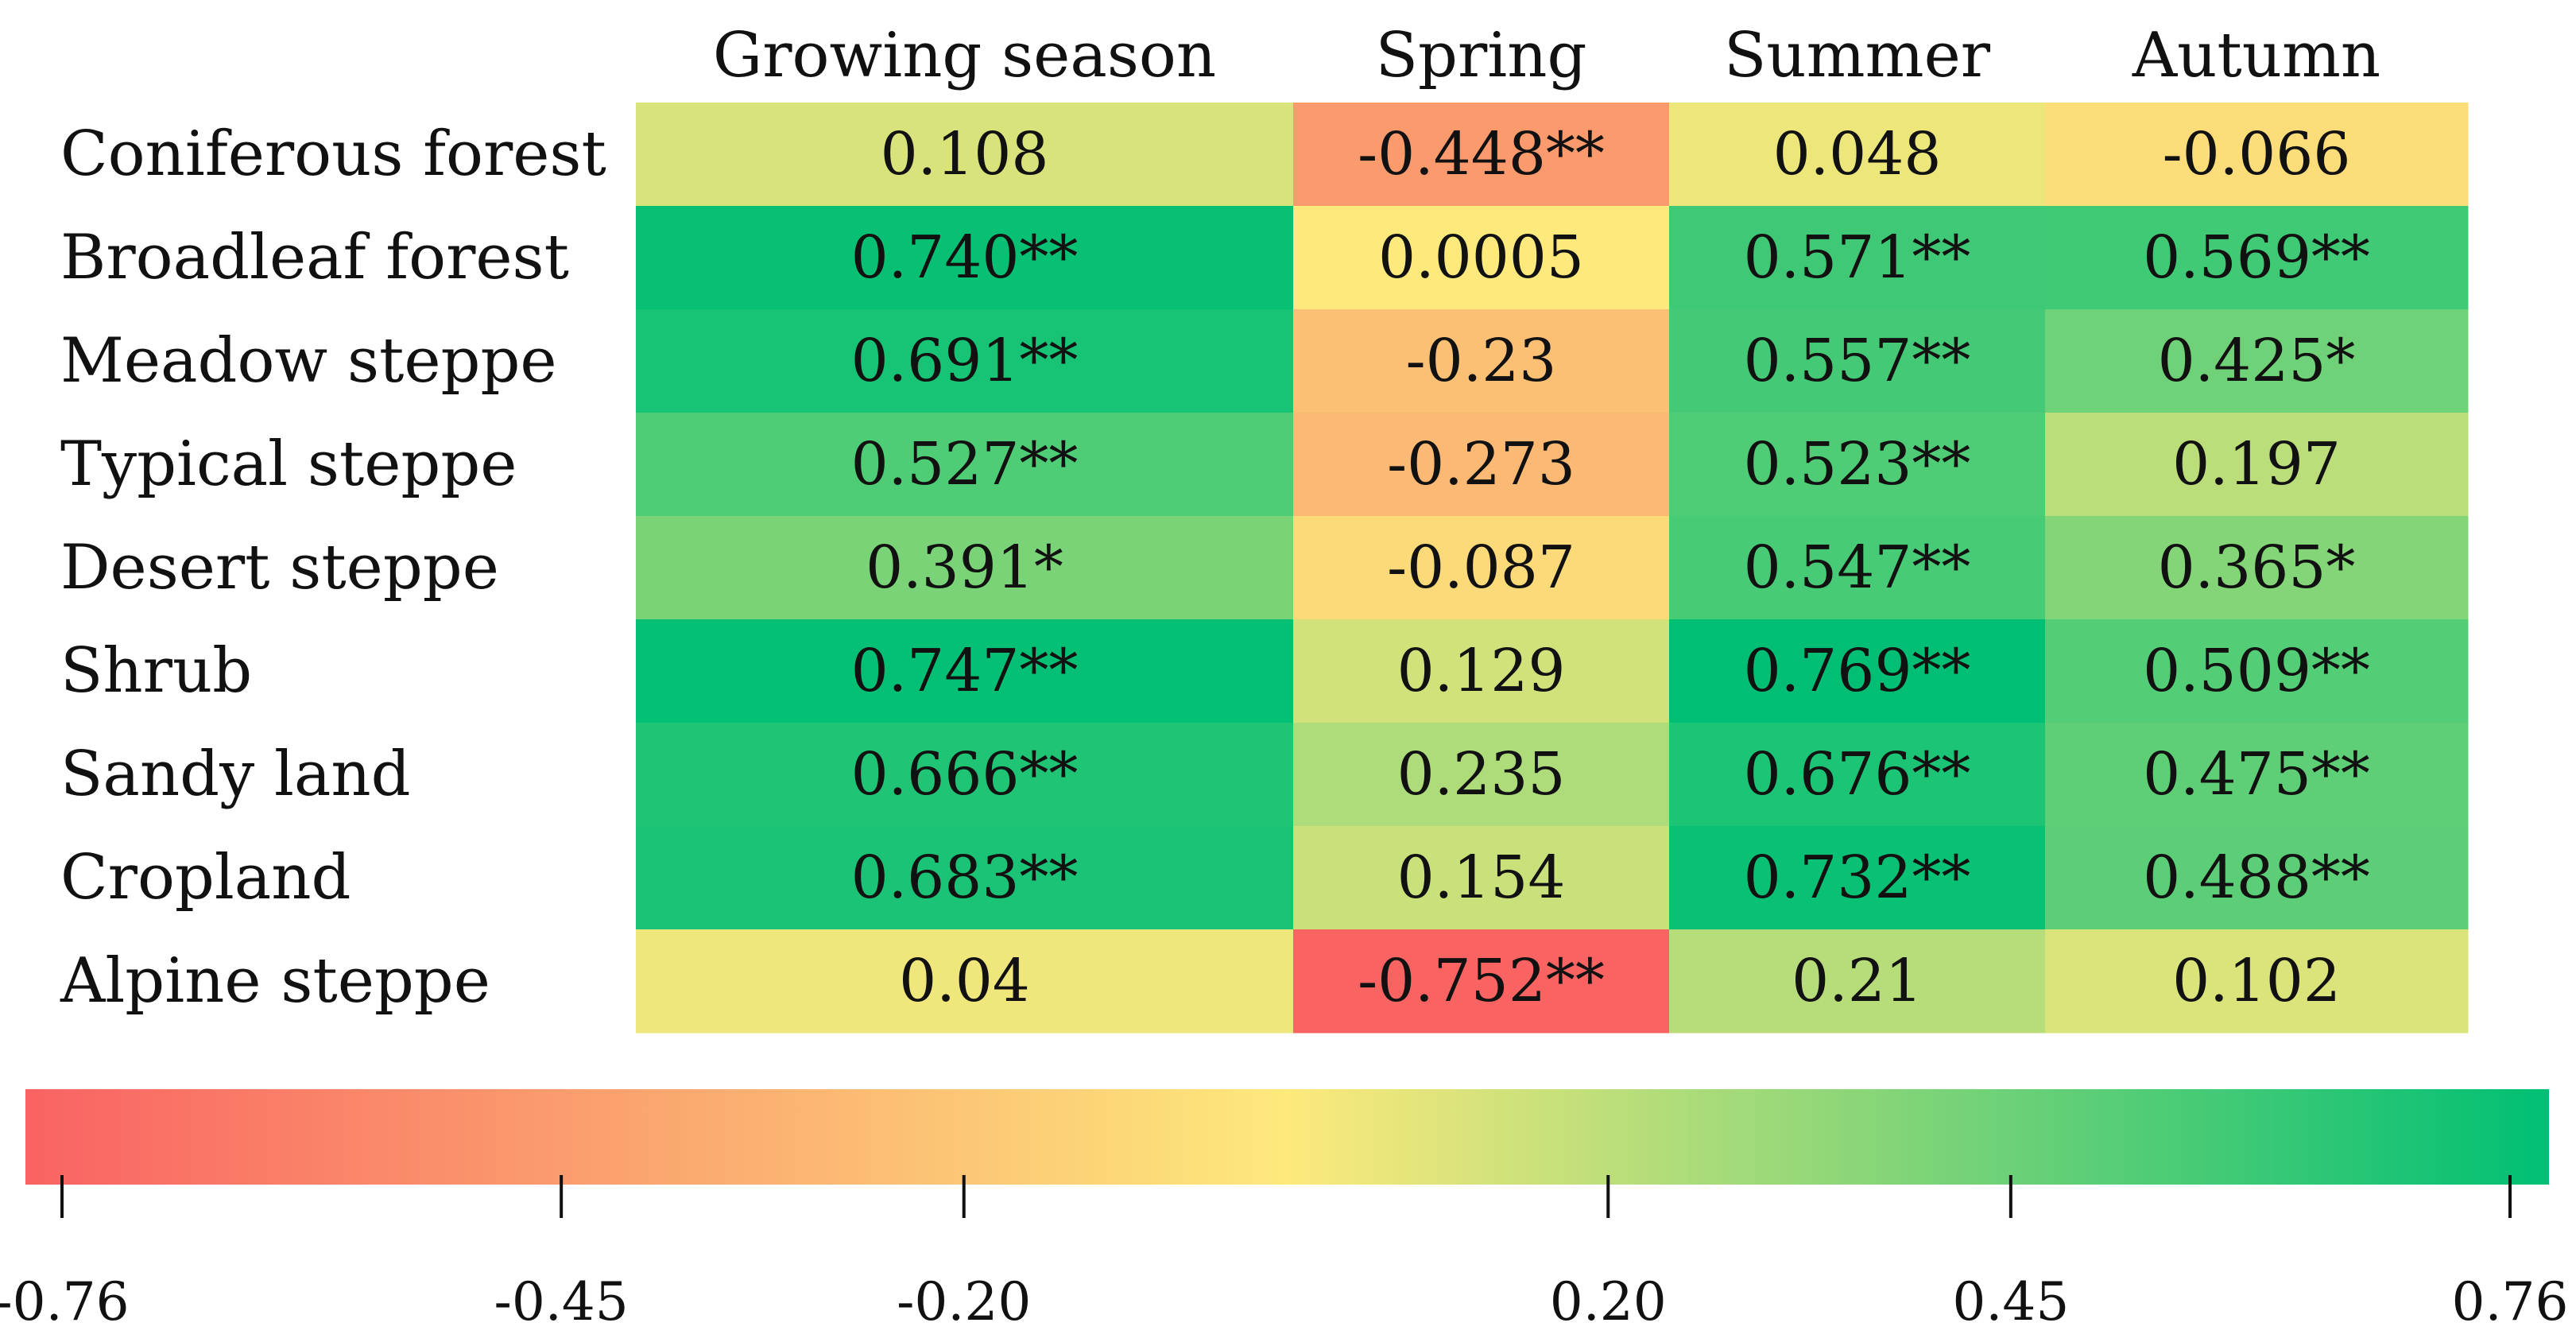  I want to click on cell-value-label: 0.0005, so click(1481, 257).